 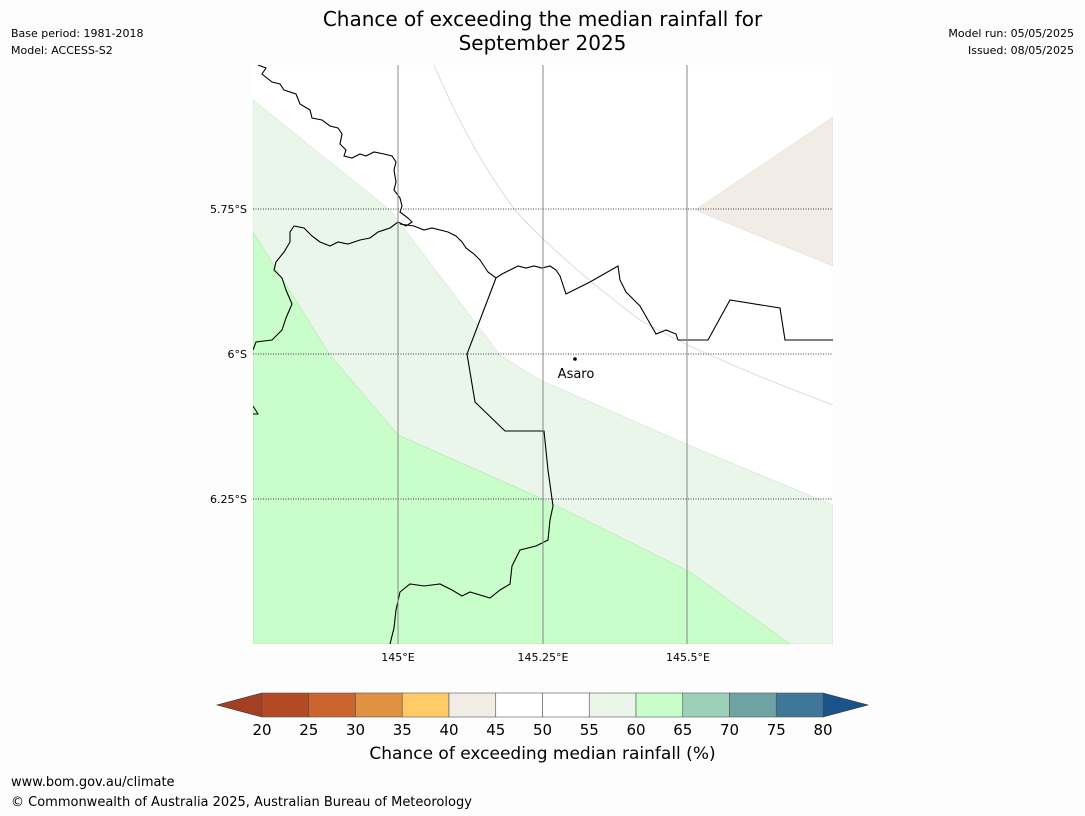 I want to click on colorbar-tick-label: 40, so click(x=448, y=730).